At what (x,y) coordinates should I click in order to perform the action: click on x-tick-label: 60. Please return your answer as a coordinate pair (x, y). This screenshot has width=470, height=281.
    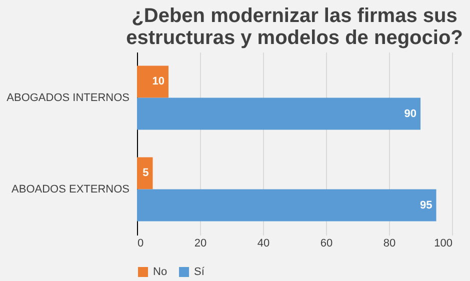
    Looking at the image, I should click on (326, 244).